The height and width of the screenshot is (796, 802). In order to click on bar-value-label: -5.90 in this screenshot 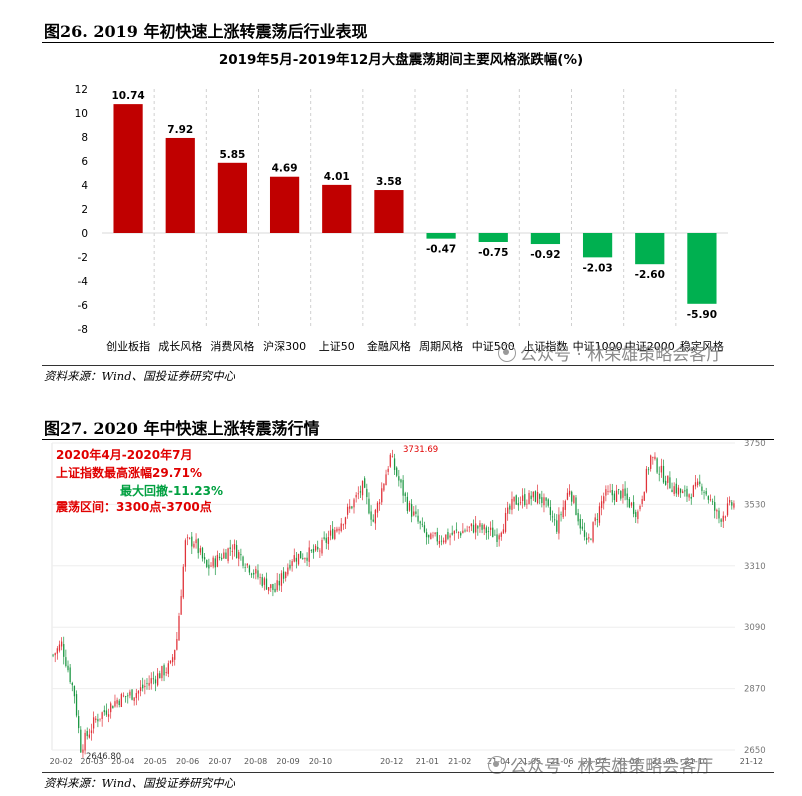, I will do `click(702, 315)`.